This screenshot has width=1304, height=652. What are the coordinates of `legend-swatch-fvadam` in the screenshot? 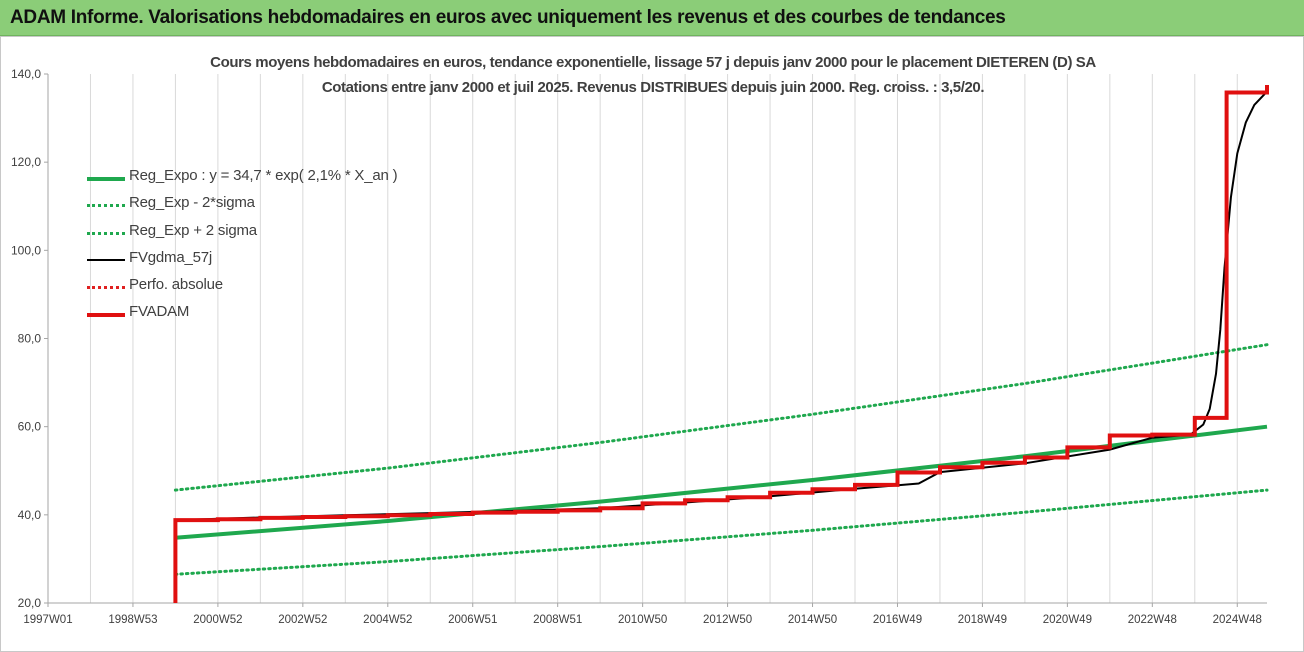 It's located at (106, 315).